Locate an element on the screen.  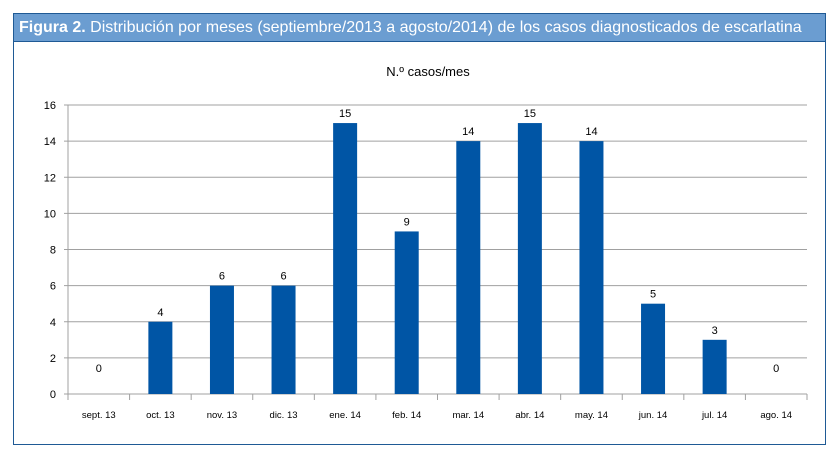
y-tick-label: 2 is located at coordinates (53, 359).